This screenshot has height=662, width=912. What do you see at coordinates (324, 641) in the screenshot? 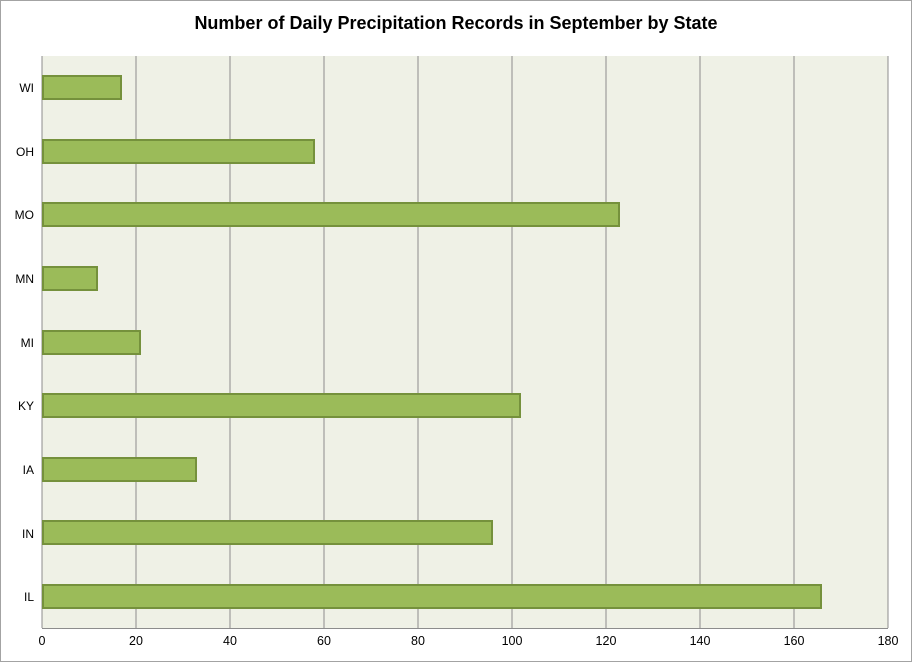
I see `x-axis-tick-label: 60` at bounding box center [324, 641].